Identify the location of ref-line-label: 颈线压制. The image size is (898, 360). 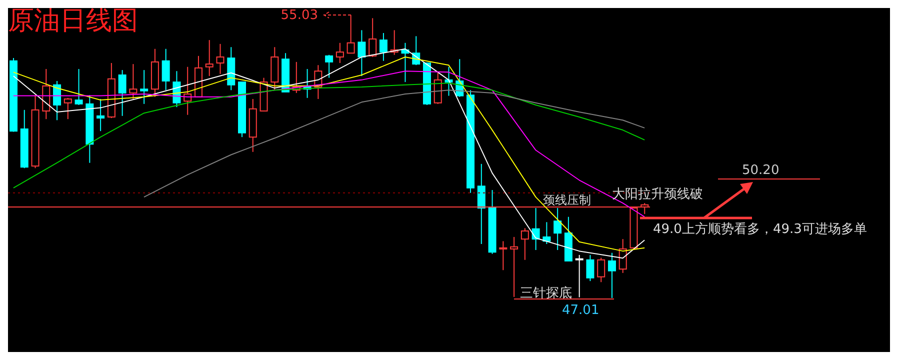
(567, 199).